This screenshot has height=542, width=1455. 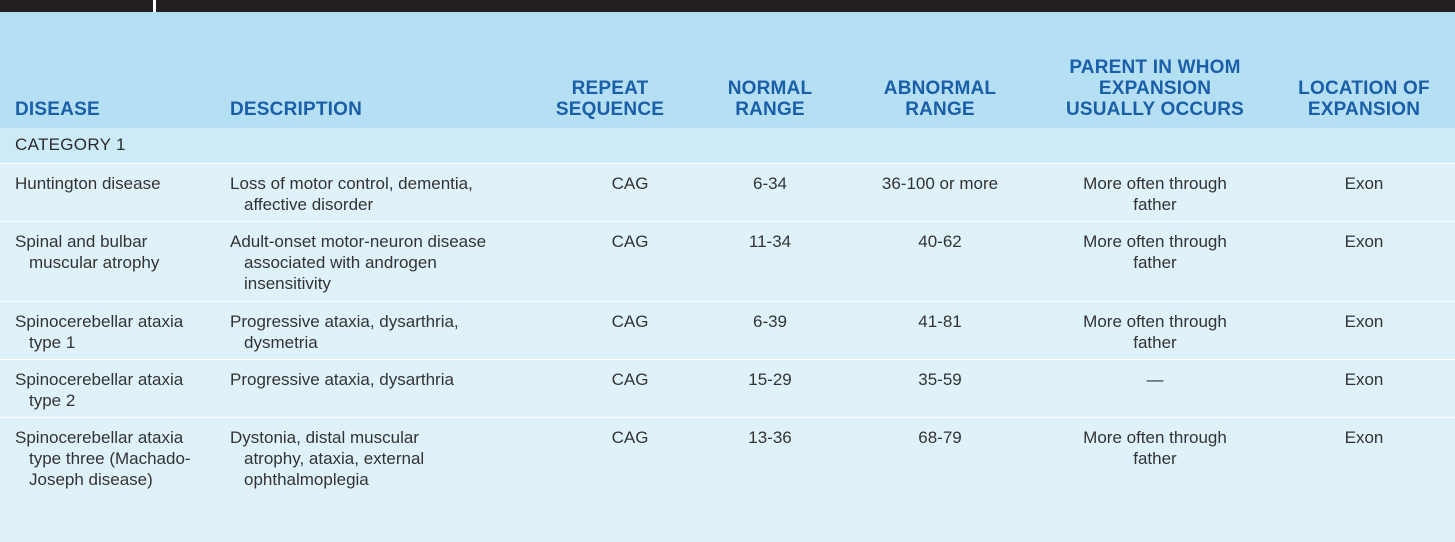 I want to click on cell-normal-range: 11-34, so click(x=770, y=241).